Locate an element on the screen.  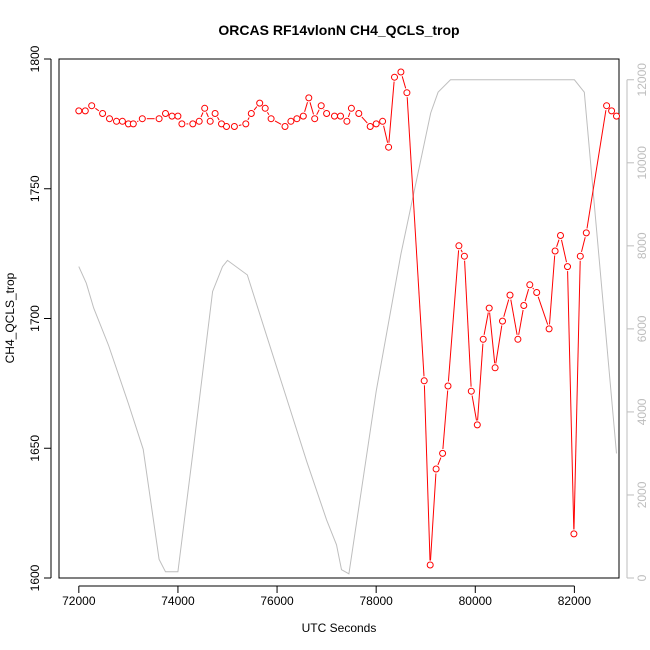
x-tick-label: 72000 is located at coordinates (79, 601).